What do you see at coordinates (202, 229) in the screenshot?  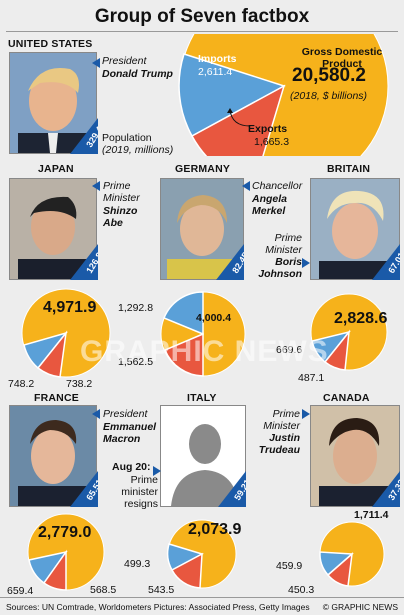 I see `portrait-germany` at bounding box center [202, 229].